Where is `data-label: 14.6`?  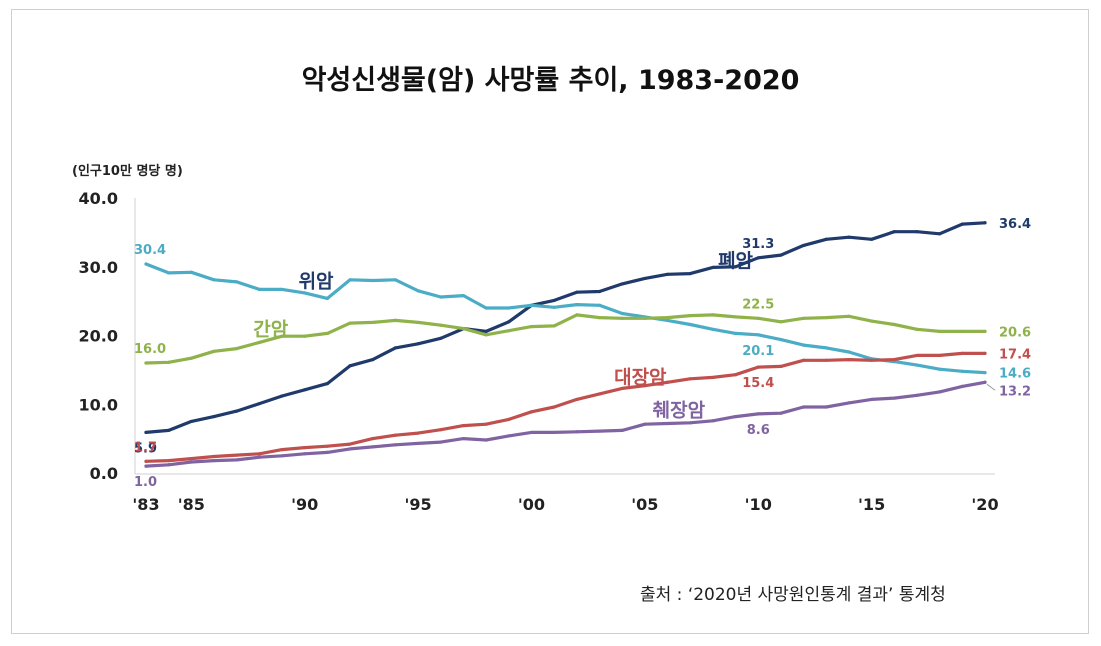 data-label: 14.6 is located at coordinates (1015, 374).